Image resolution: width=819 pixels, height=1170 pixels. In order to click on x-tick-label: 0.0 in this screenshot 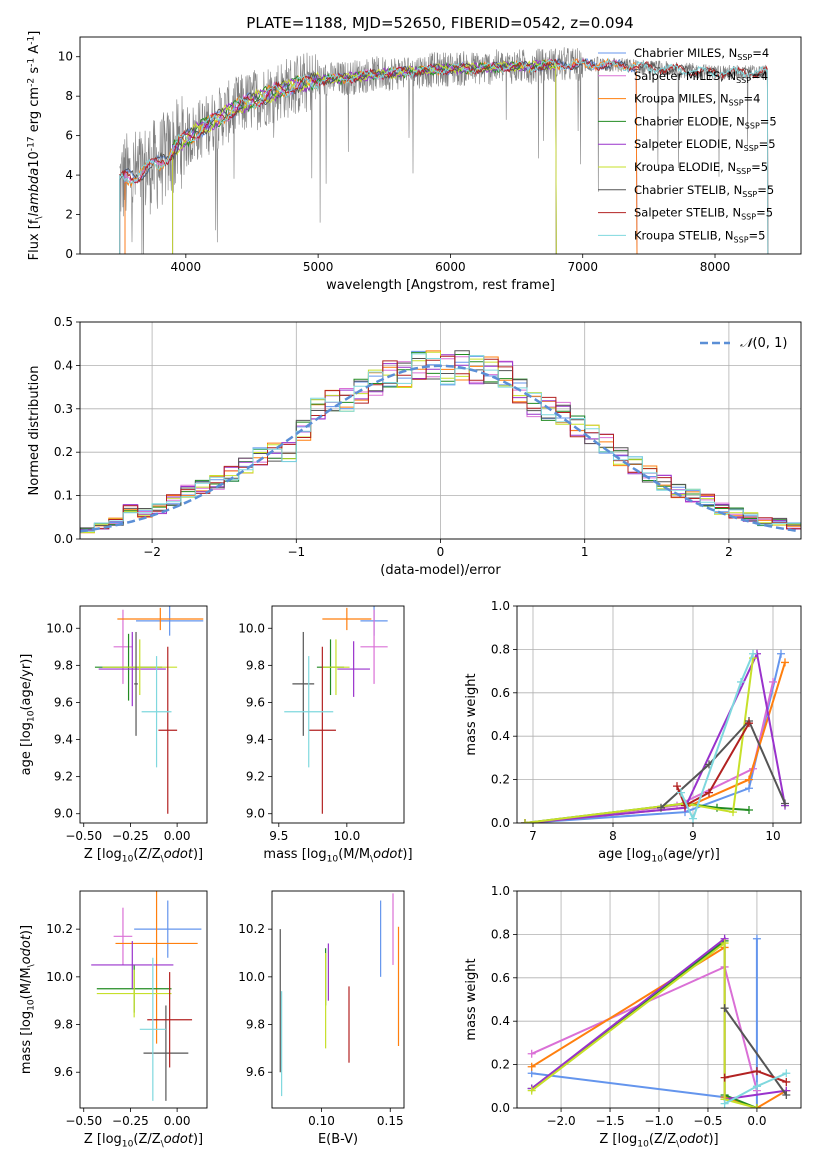, I will do `click(756, 1121)`.